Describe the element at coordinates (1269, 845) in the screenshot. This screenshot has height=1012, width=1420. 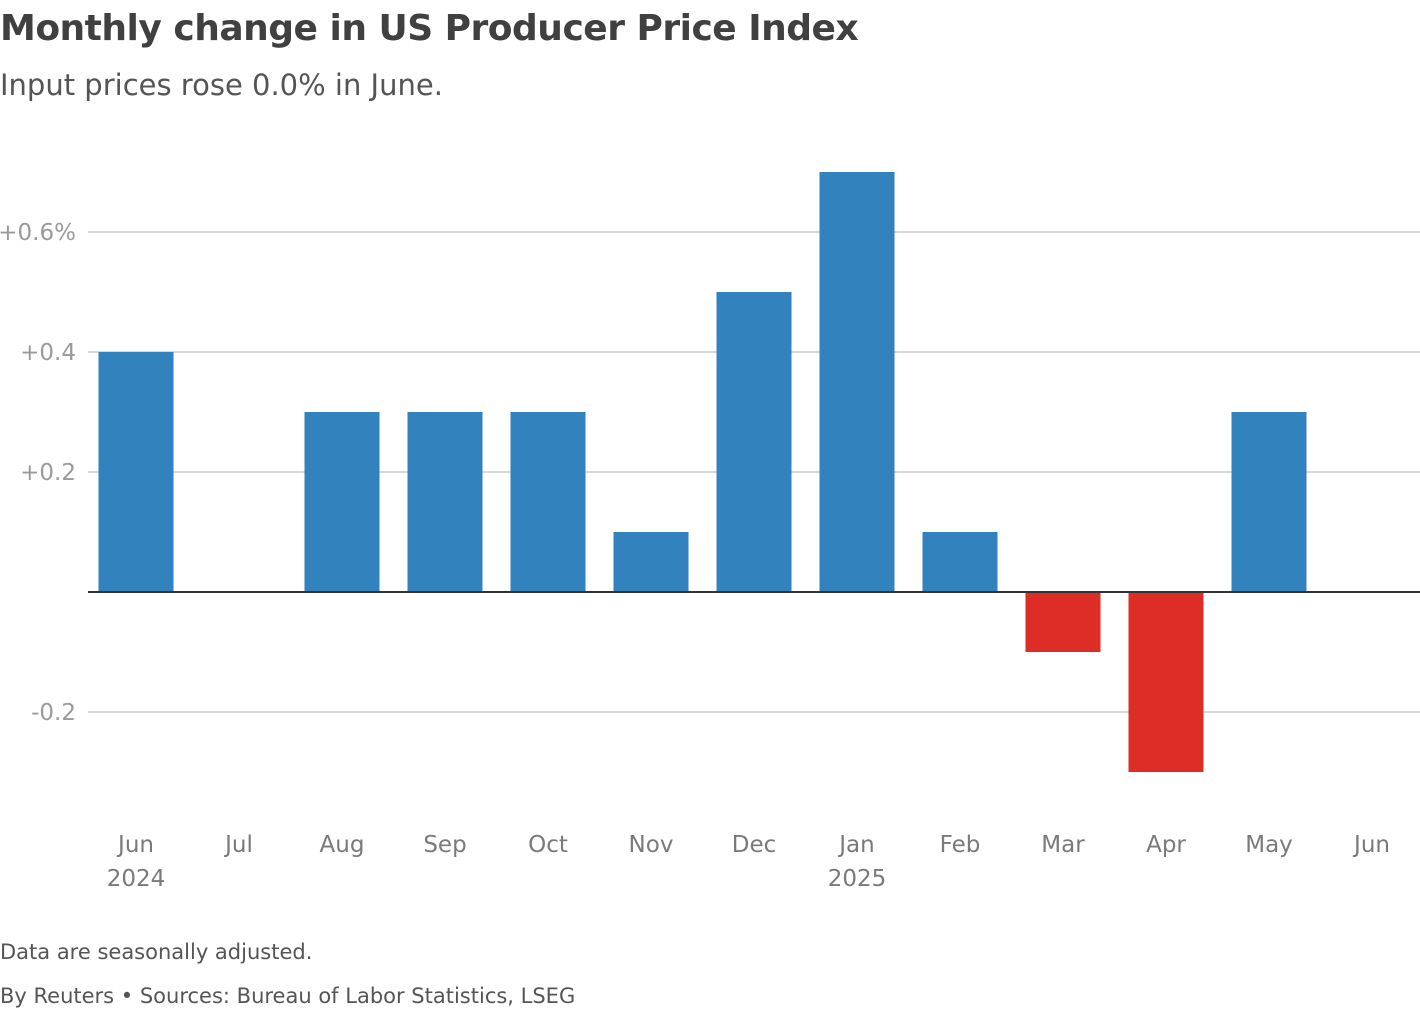
I see `x-category-label: May` at that location.